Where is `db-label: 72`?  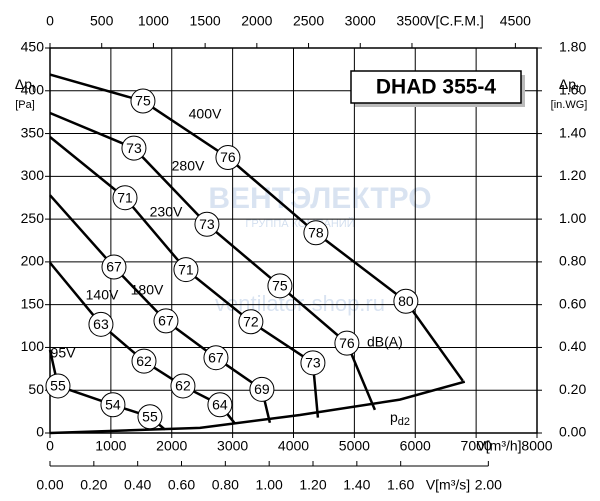
db-label: 72 is located at coordinates (251, 321).